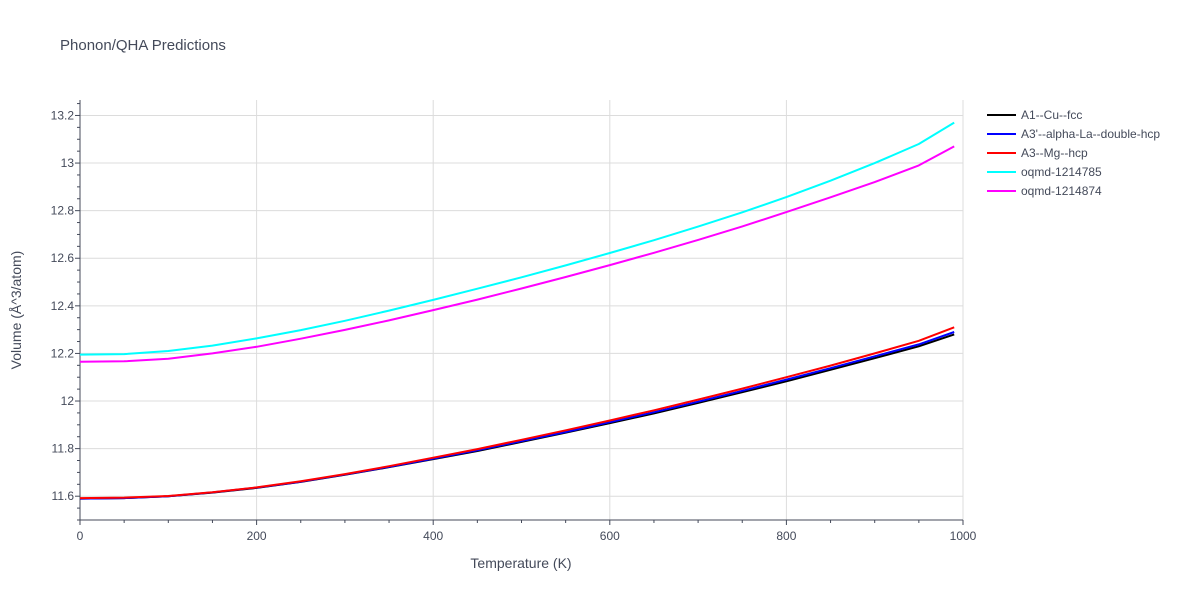 The height and width of the screenshot is (600, 1200). Describe the element at coordinates (68, 401) in the screenshot. I see `y-tick-label: 12` at that location.